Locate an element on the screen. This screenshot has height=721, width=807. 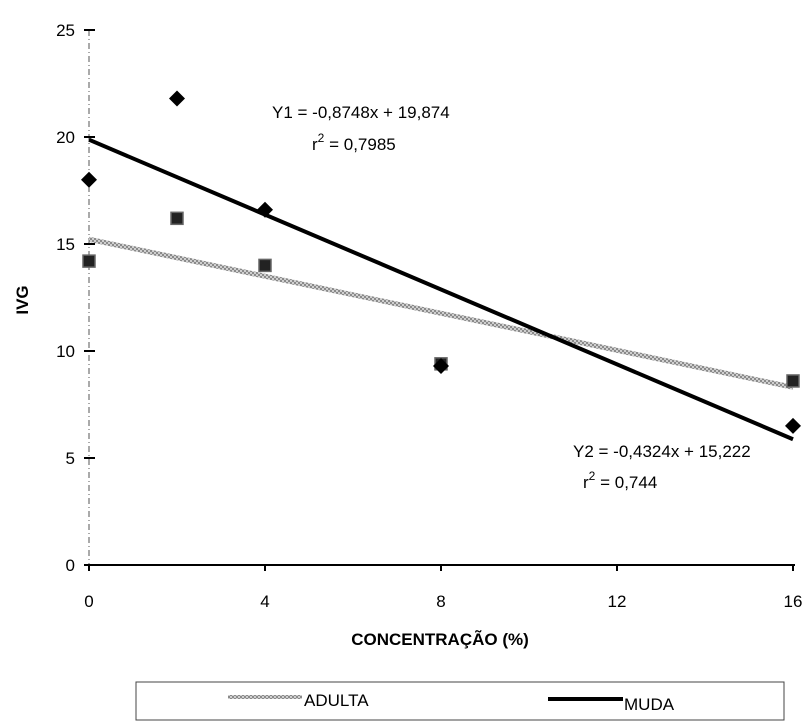
equation-2: Y2 = -0,4324x + 15,222 is located at coordinates (662, 451).